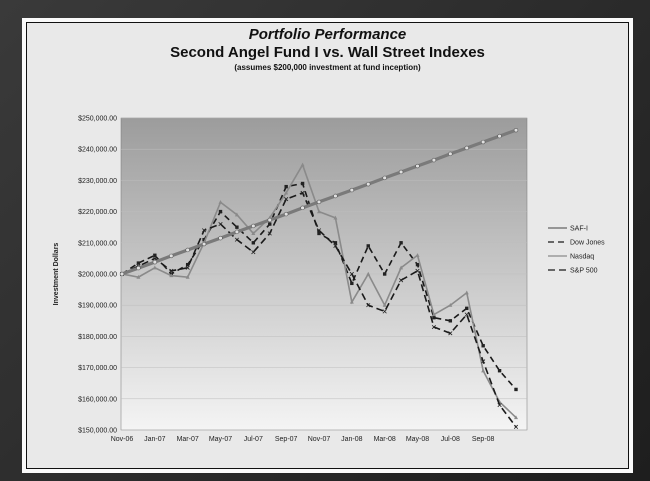 The height and width of the screenshot is (481, 650). Describe the element at coordinates (417, 439) in the screenshot. I see `x-tick-label: May-08` at that location.